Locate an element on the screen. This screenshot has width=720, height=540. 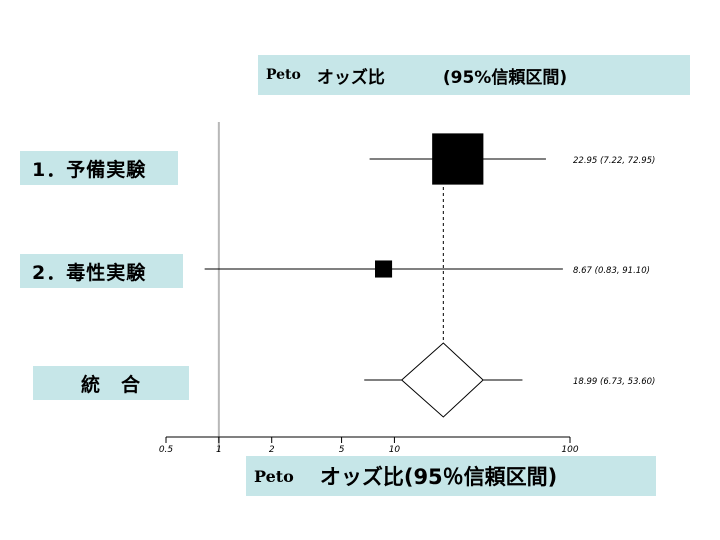
study-ci-value-label: 22.95 (7.22, 72.95) is located at coordinates (614, 161).